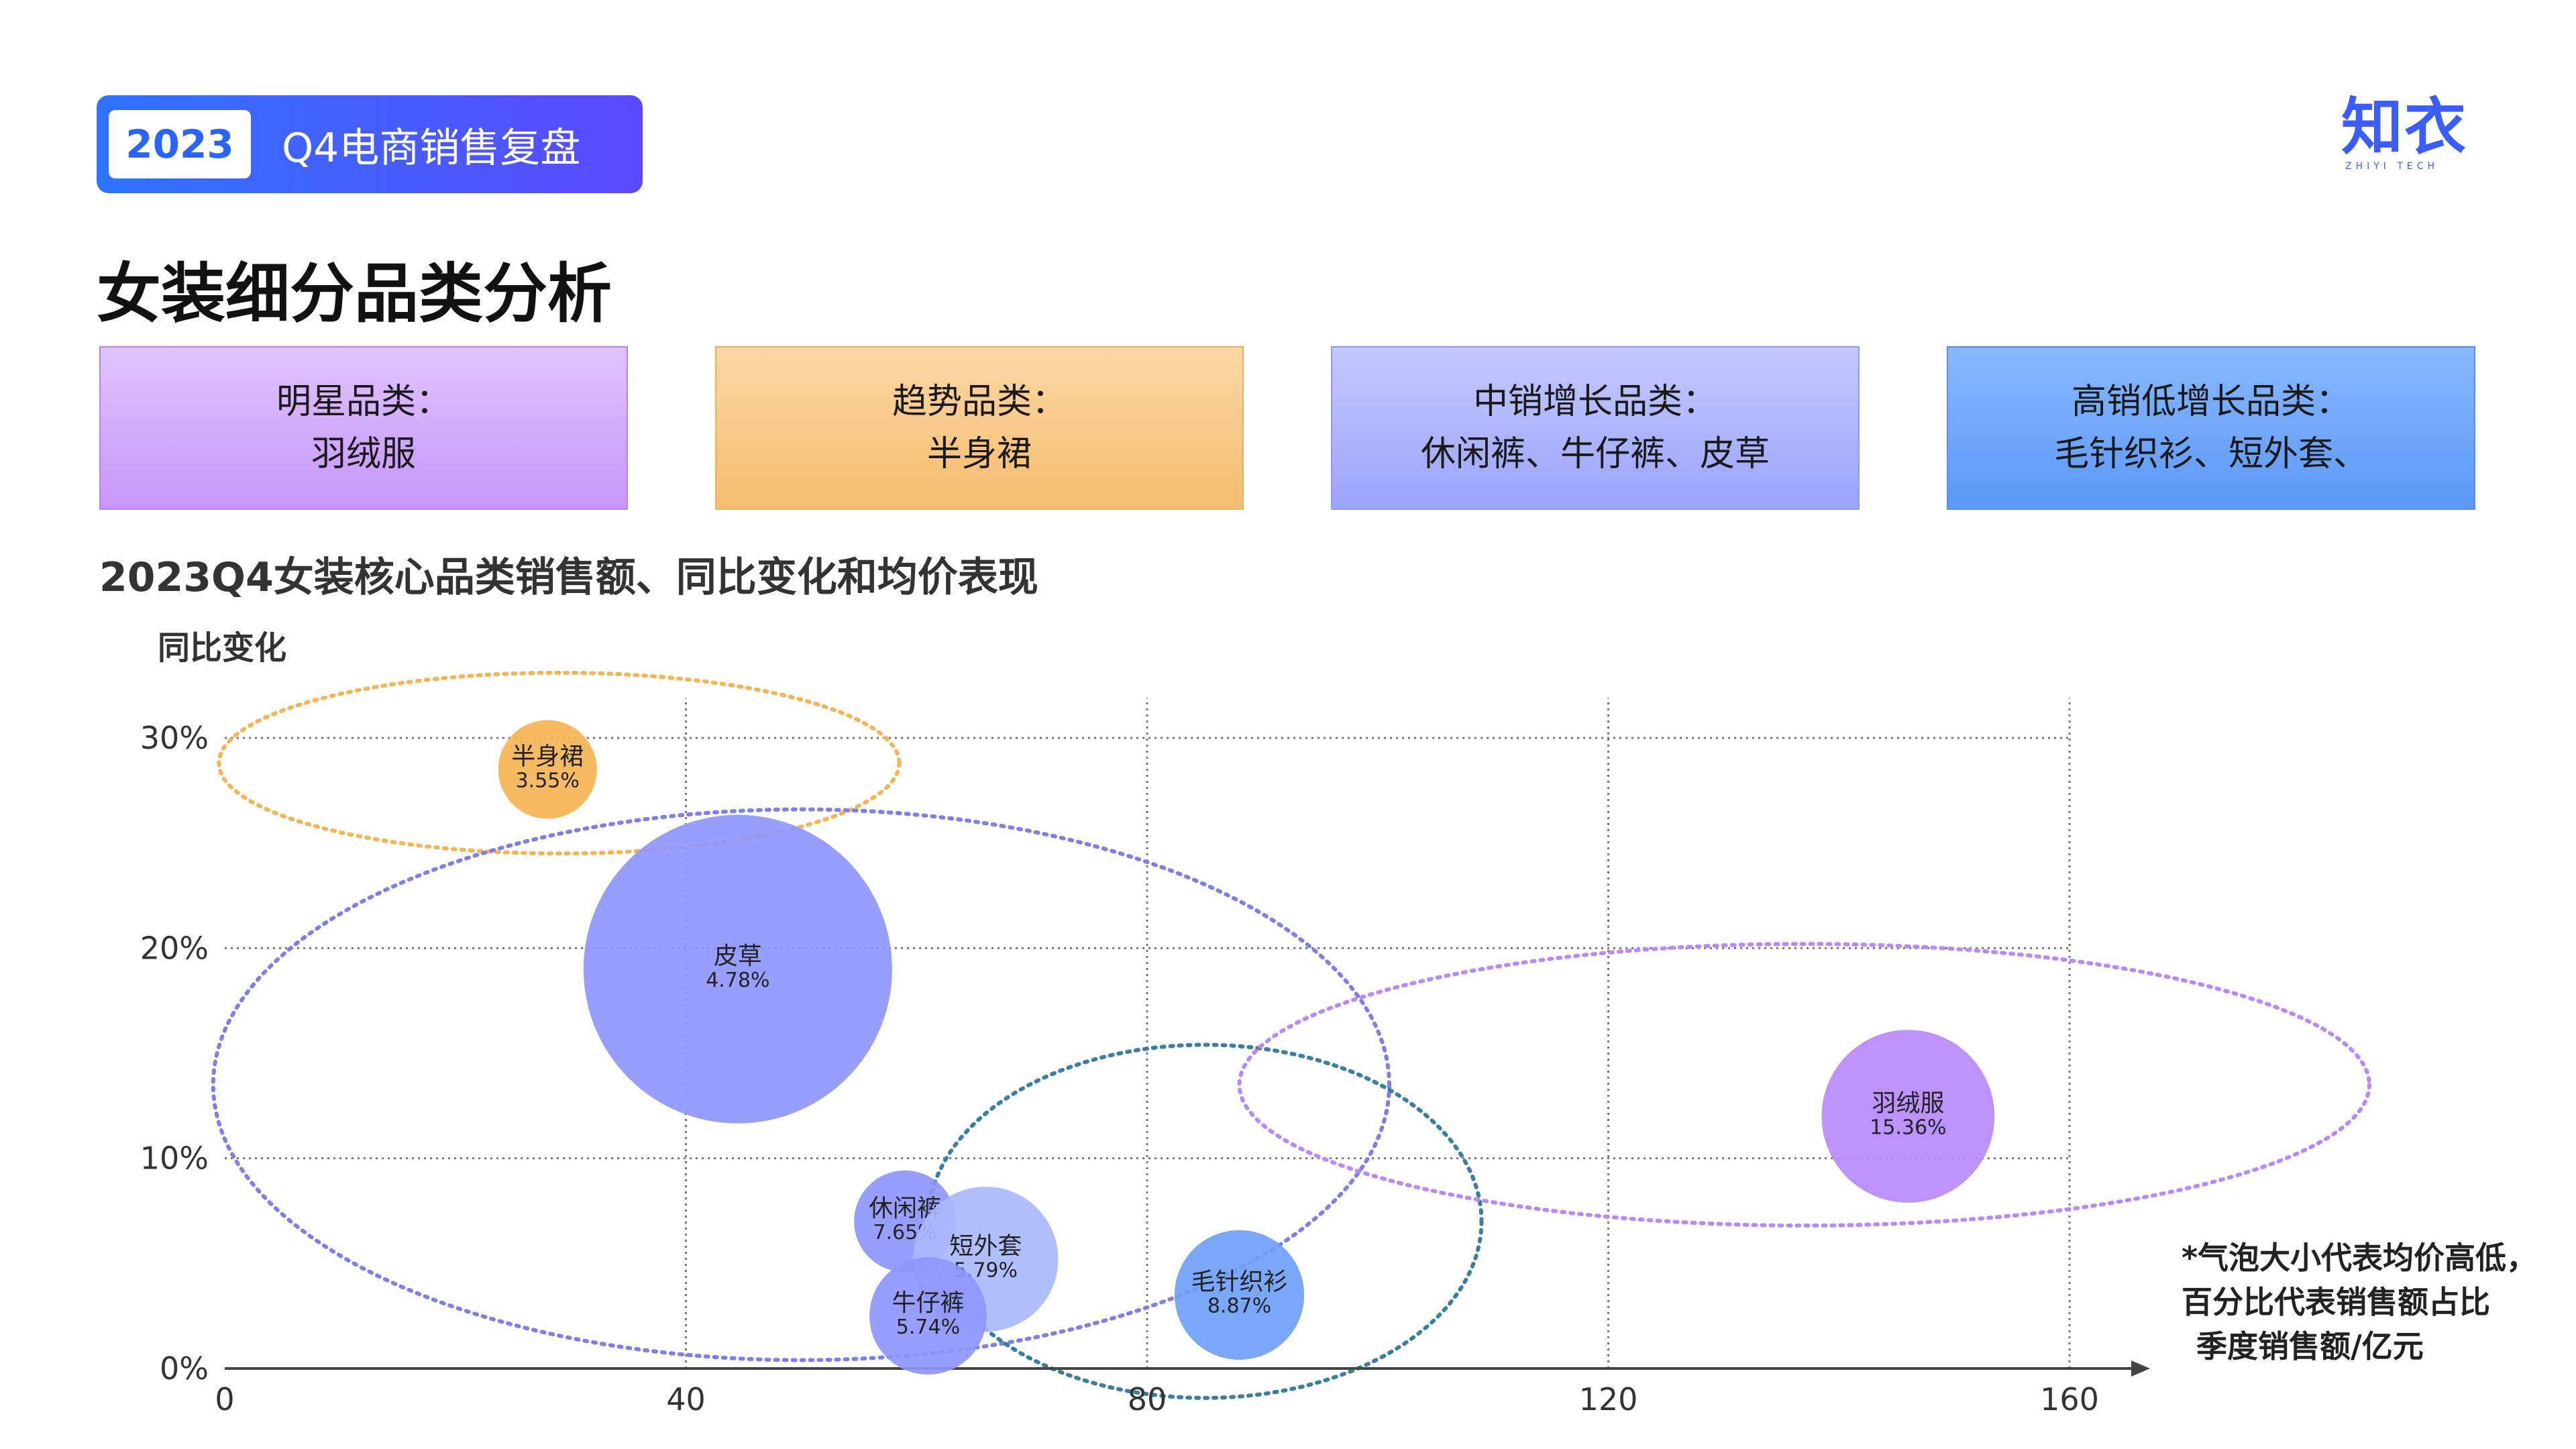  What do you see at coordinates (2392, 166) in the screenshot?
I see `logo-subtext: ZHIYI TECH` at bounding box center [2392, 166].